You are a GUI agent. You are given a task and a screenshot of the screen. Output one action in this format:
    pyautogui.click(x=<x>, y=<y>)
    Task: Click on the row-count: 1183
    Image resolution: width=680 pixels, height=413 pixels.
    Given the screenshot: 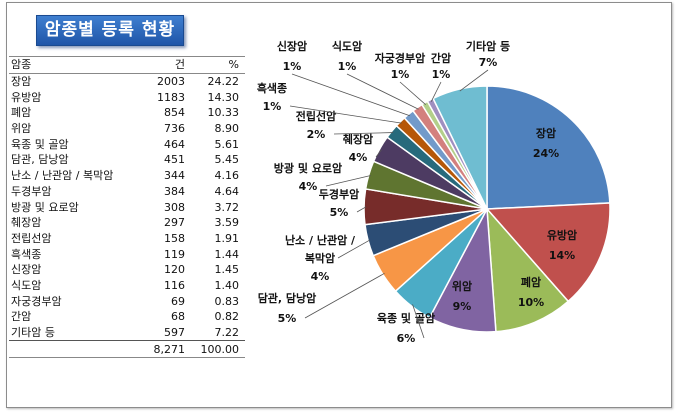 What is the action you would take?
    pyautogui.click(x=171, y=97)
    